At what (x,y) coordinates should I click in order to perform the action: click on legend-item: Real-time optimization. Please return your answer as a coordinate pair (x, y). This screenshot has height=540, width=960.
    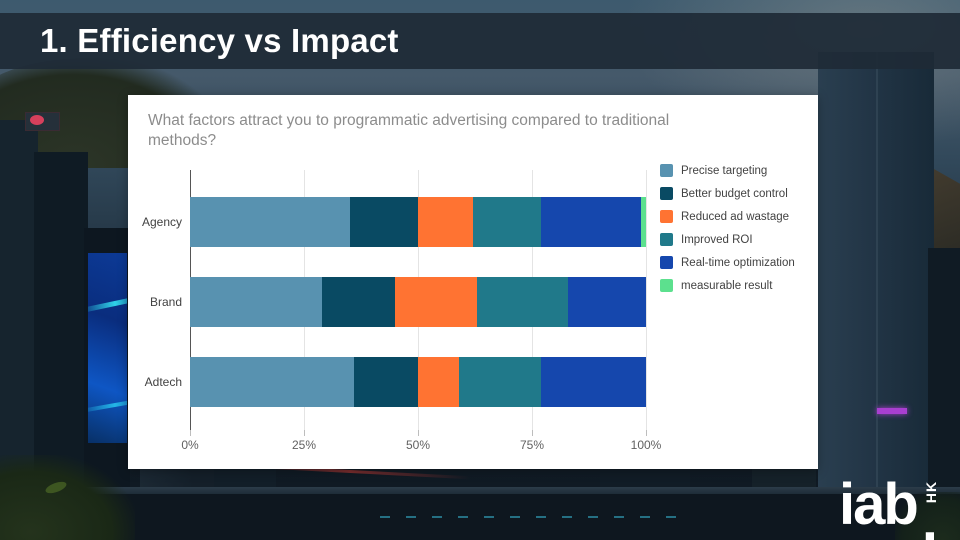
    Looking at the image, I should click on (727, 262).